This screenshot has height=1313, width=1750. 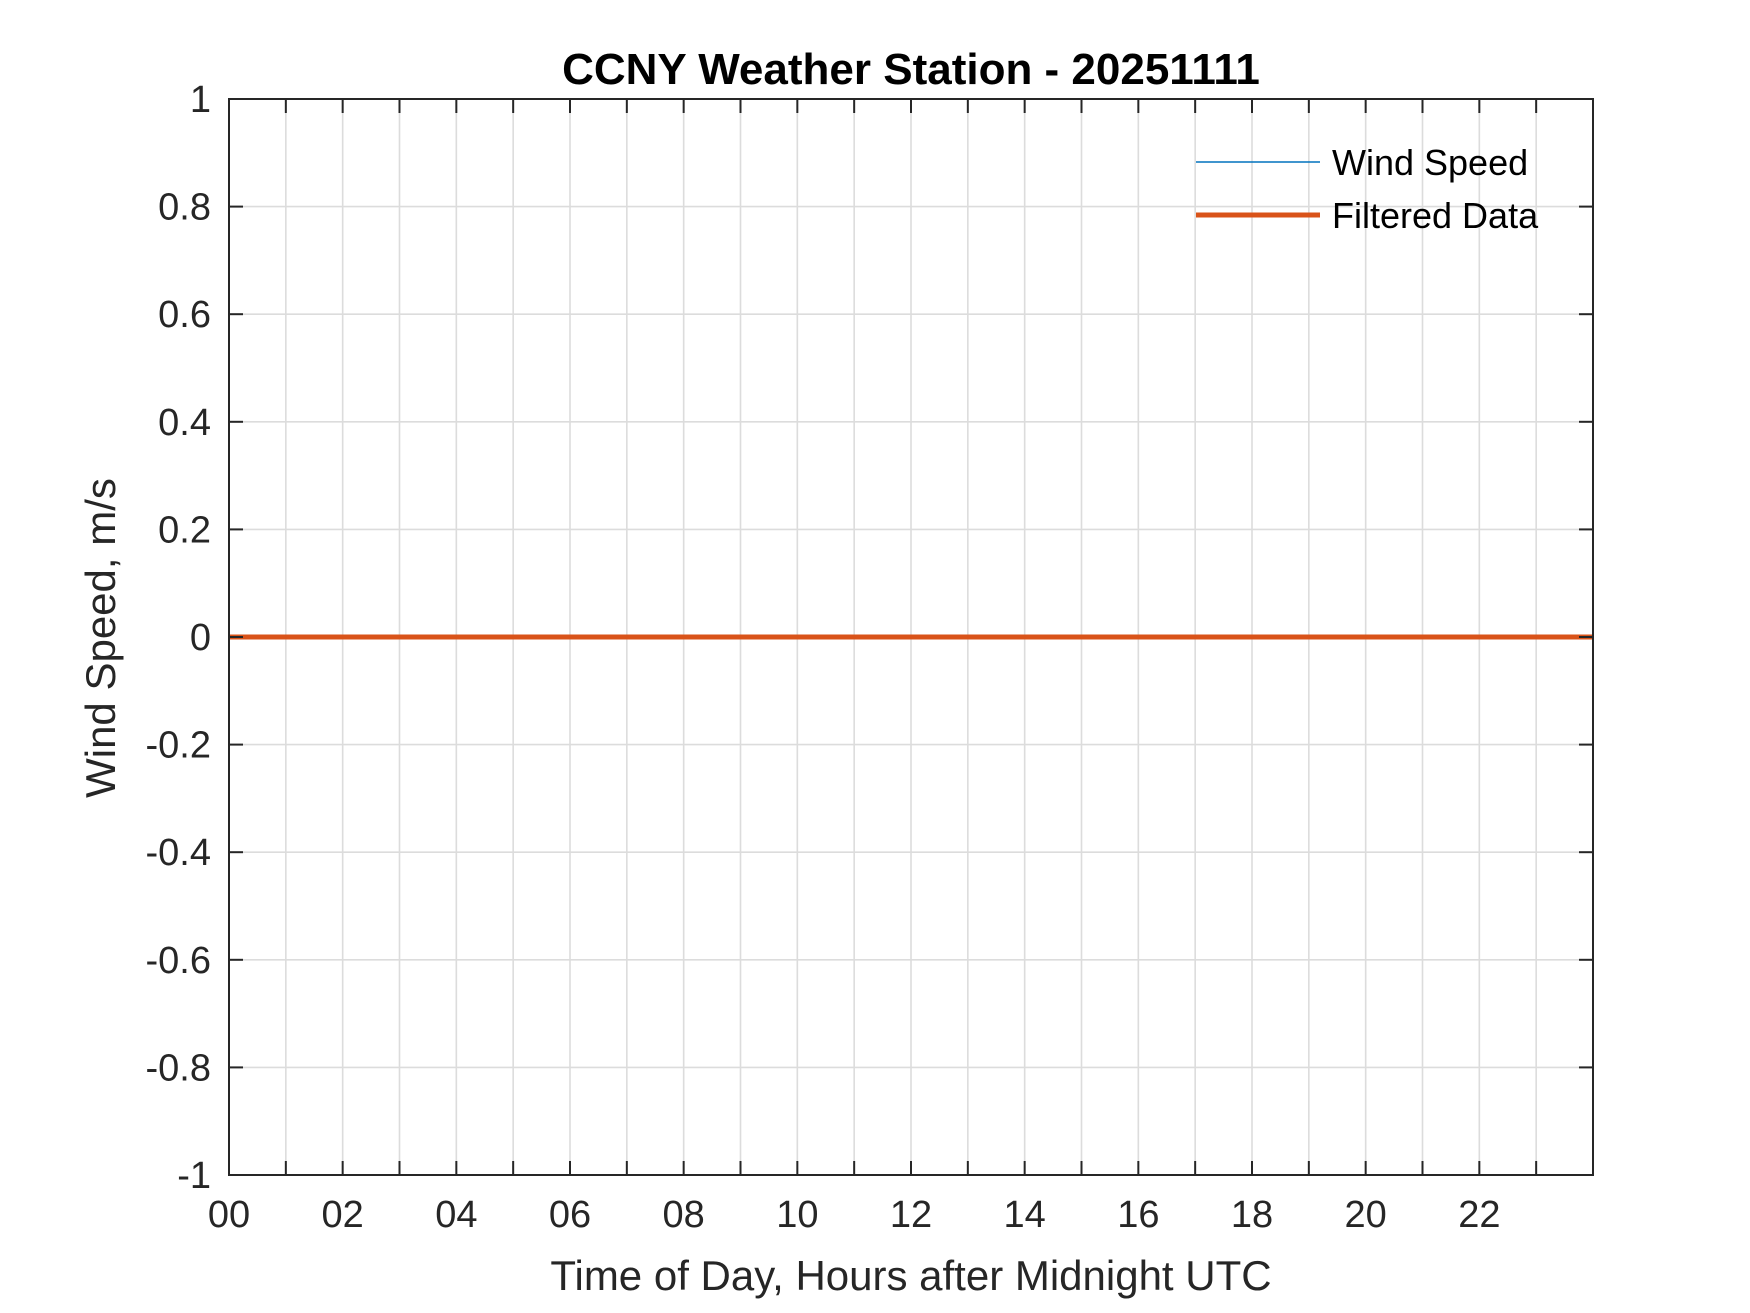 I want to click on x-axis-label: Time of Day, Hours after Midnight UTC, so click(x=910, y=1275).